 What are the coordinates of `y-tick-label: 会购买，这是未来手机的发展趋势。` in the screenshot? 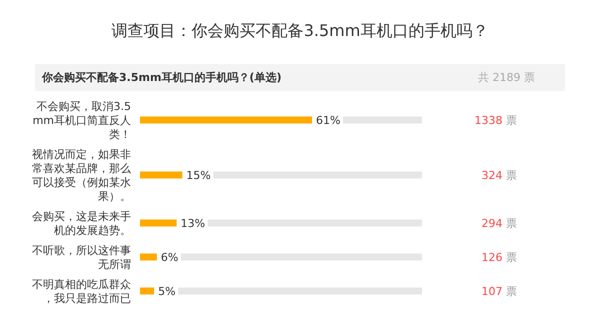 It's located at (81, 223).